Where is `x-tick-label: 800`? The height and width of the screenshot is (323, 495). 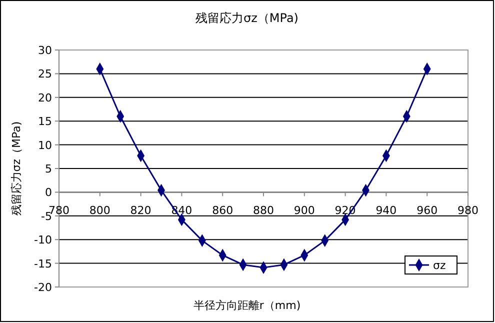 x-tick-label: 800 is located at coordinates (99, 211).